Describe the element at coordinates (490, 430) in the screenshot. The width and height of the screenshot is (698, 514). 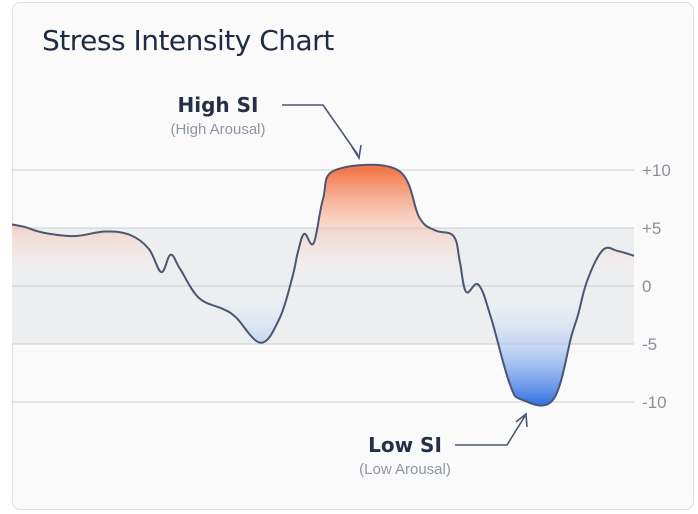
I see `annotation-low-arrow` at that location.